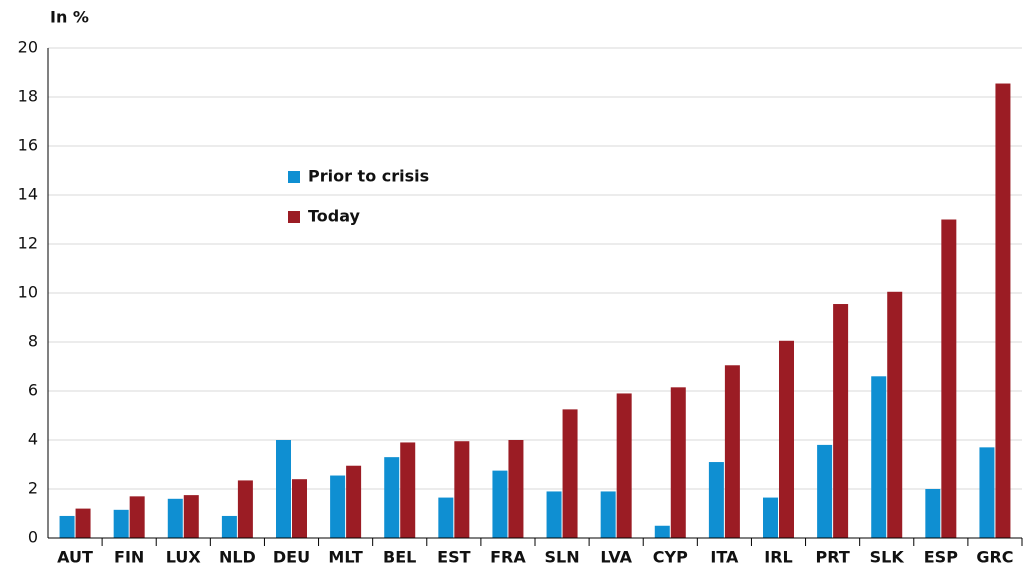 This screenshot has width=1026, height=572. Describe the element at coordinates (28, 243) in the screenshot. I see `y-tick-label: 12` at that location.